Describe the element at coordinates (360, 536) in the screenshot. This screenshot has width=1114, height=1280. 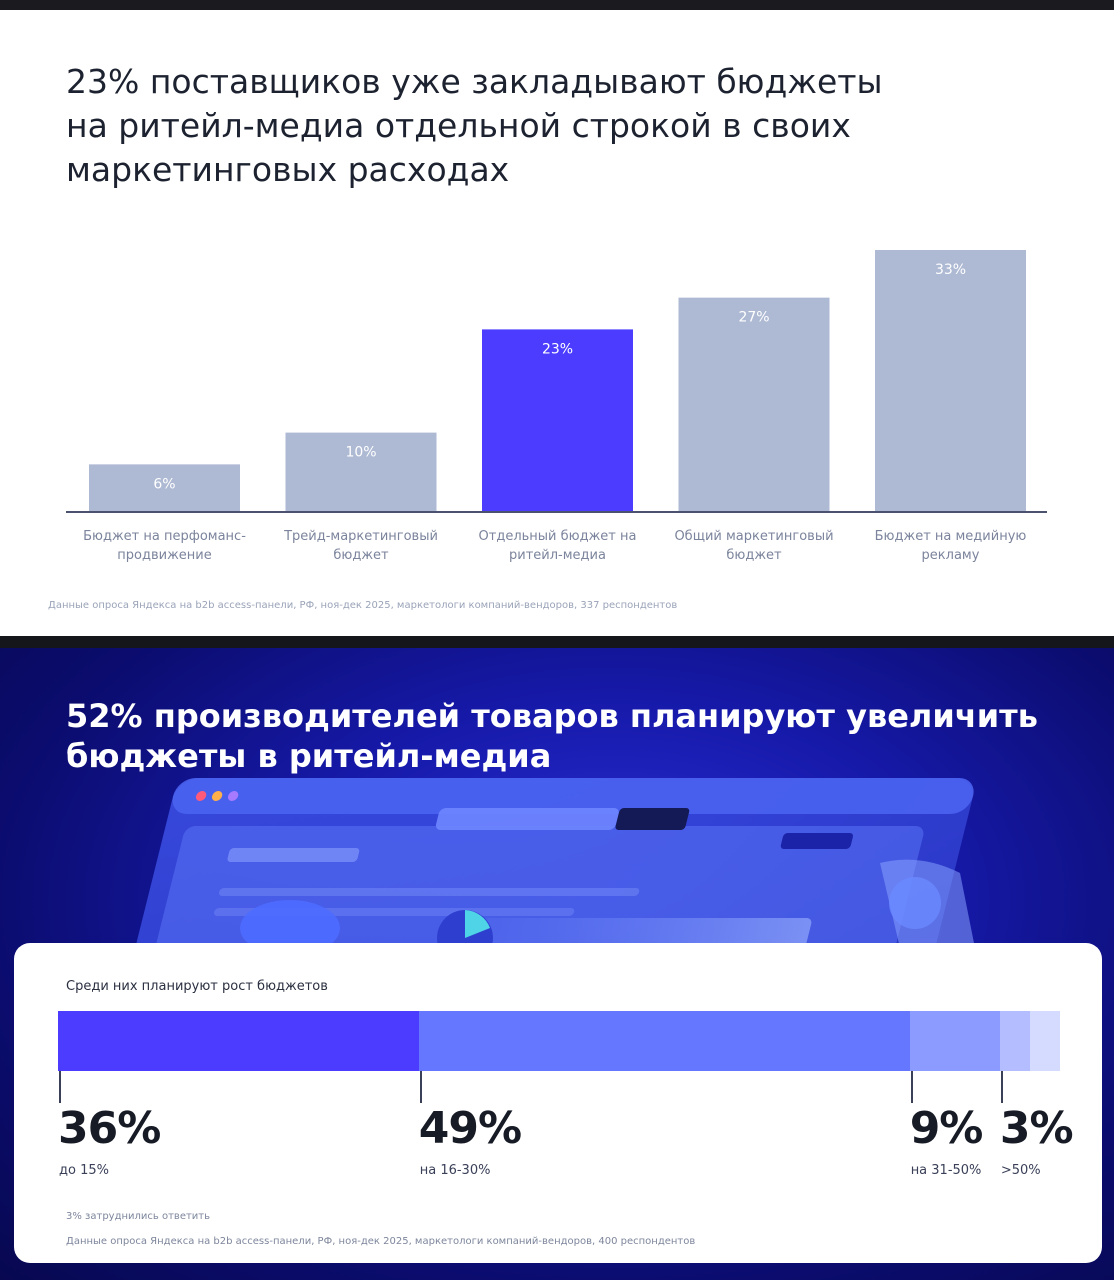
I see `category-label: Трейд-маркетинговый` at that location.